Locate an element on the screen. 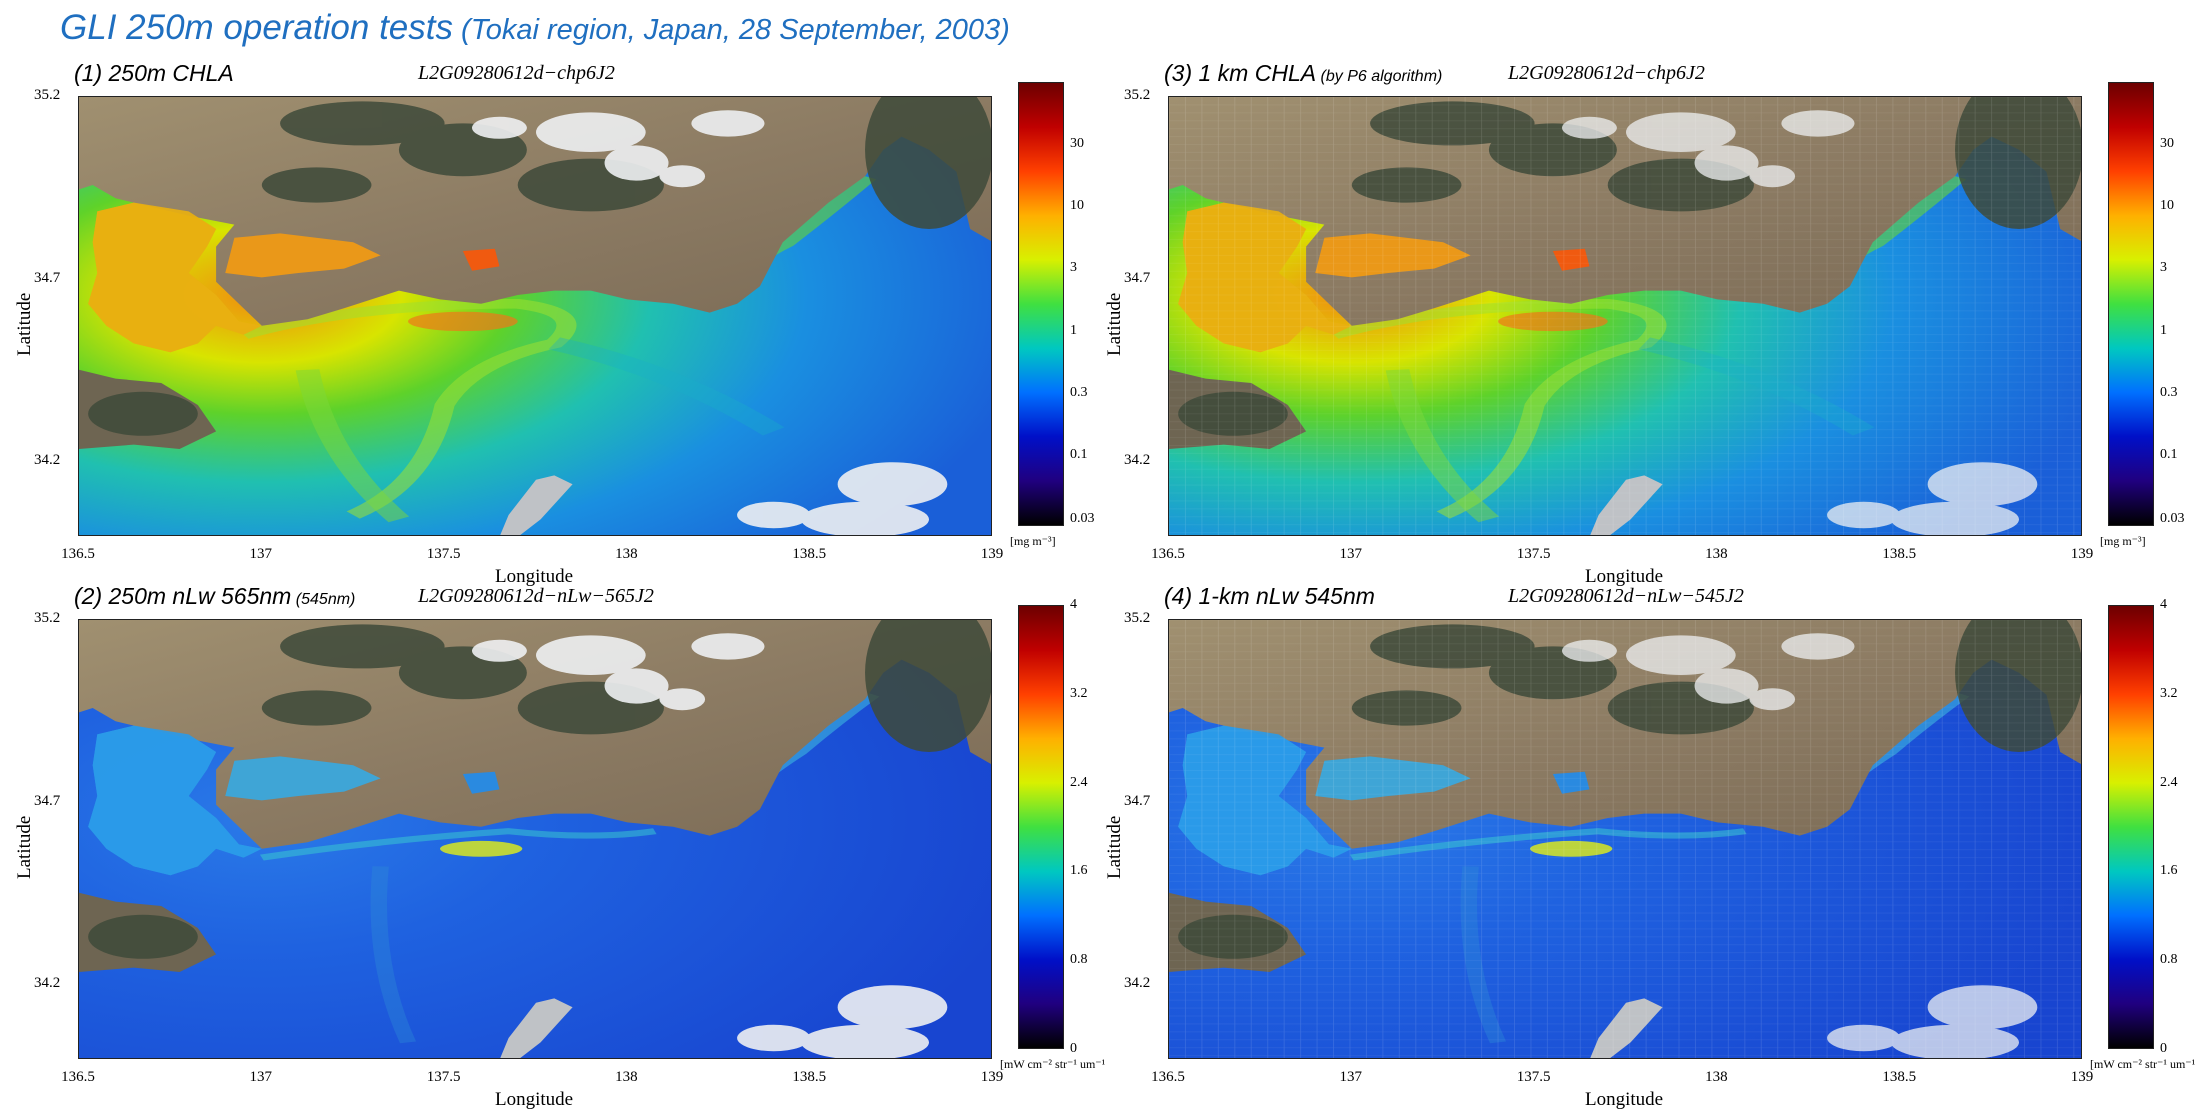 The image size is (2200, 1112). panel-title-note: (545nm) is located at coordinates (323, 599).